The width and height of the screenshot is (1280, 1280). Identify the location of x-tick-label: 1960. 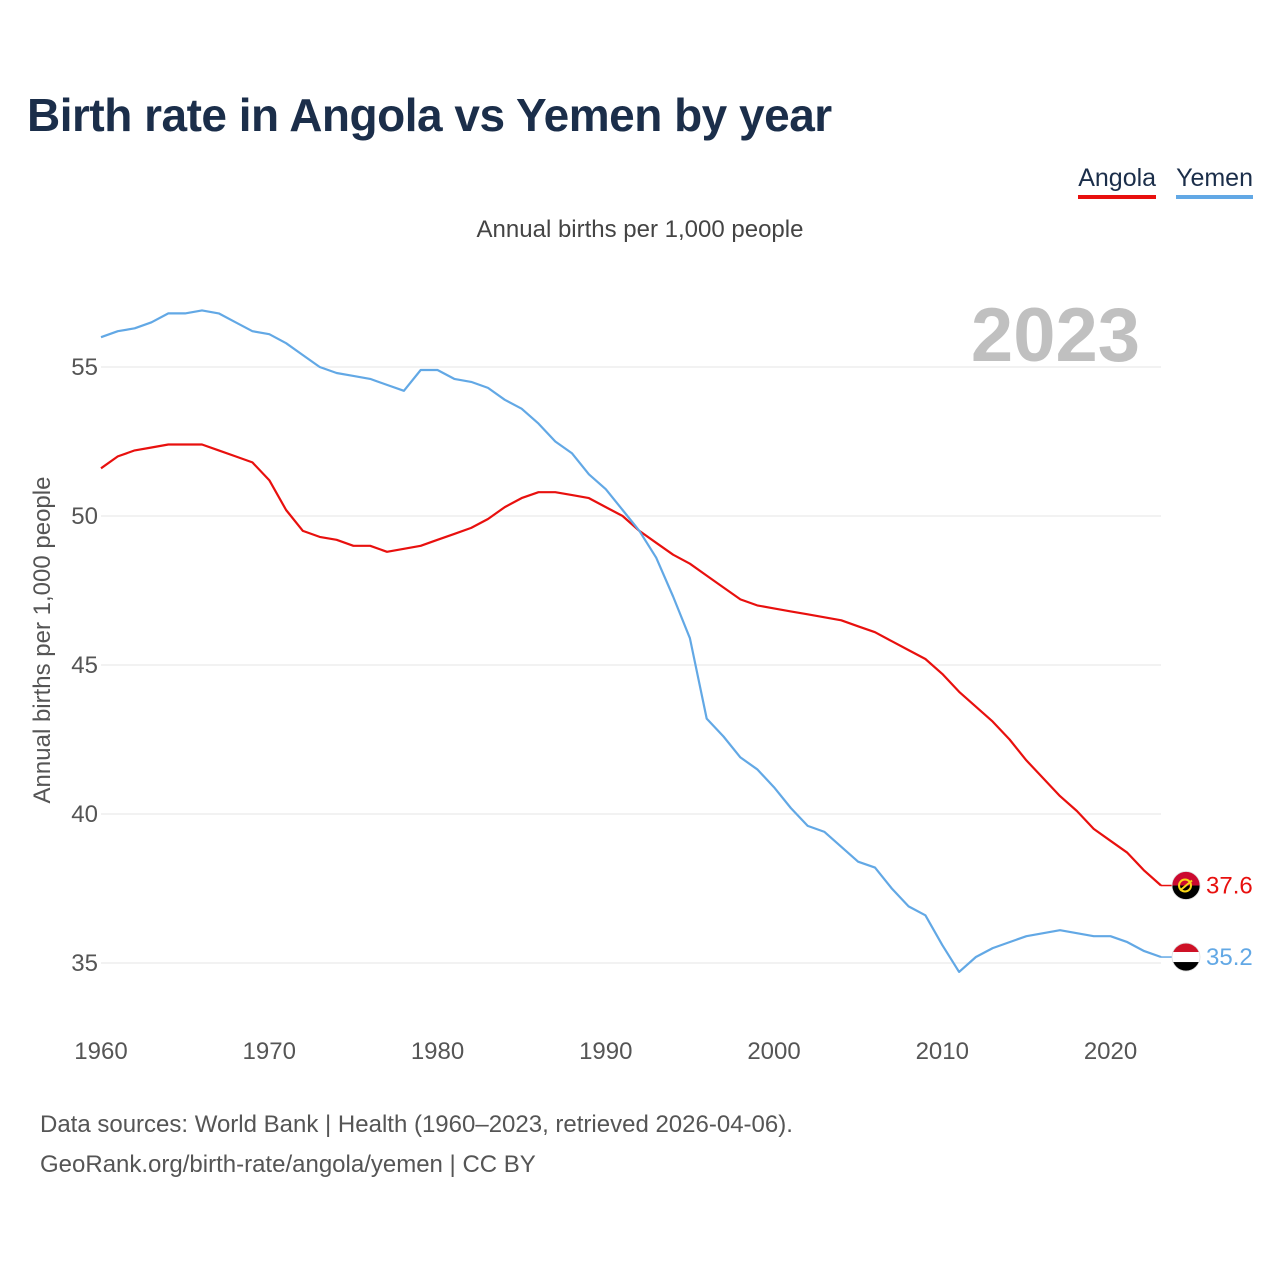
(100, 1051).